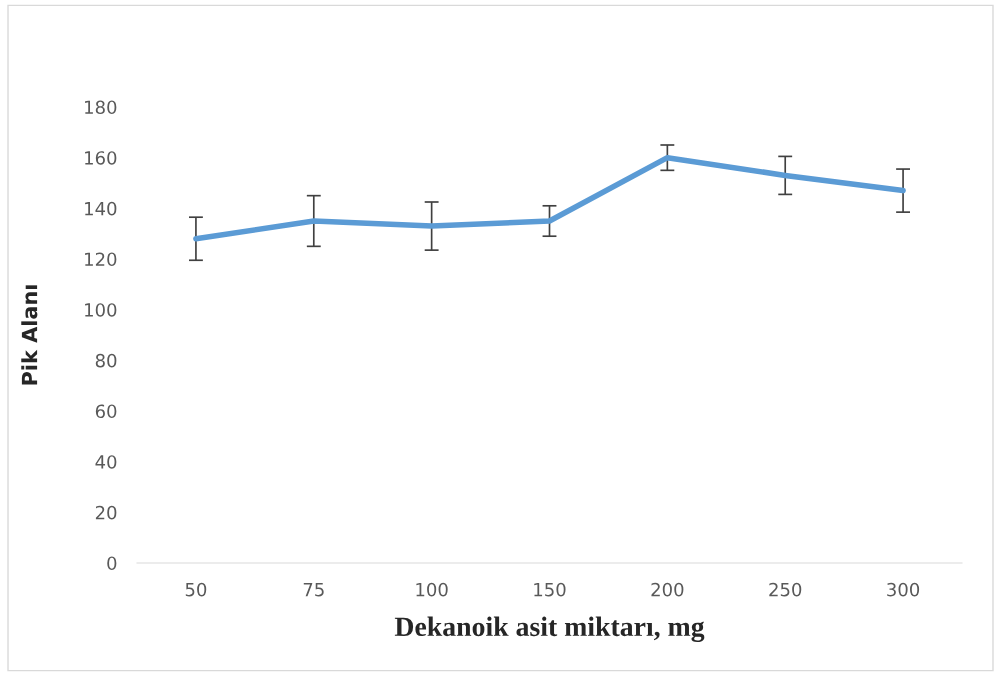 This screenshot has height=676, width=1001. I want to click on x-axis-title: Dekanoik asit miktarı, mg, so click(549, 629).